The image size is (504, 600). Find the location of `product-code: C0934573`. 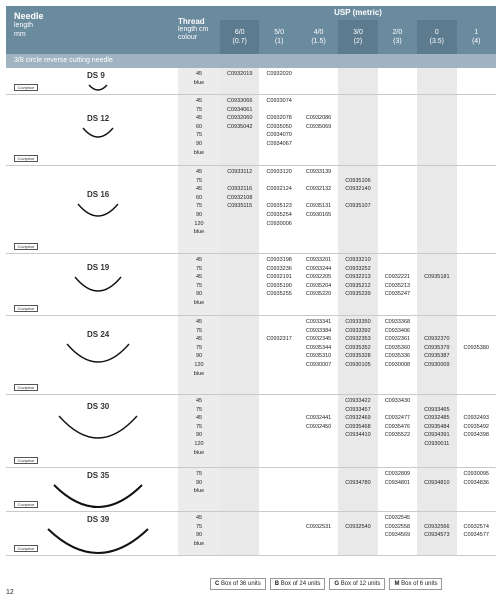

product-code: C0934573 is located at coordinates (437, 535).